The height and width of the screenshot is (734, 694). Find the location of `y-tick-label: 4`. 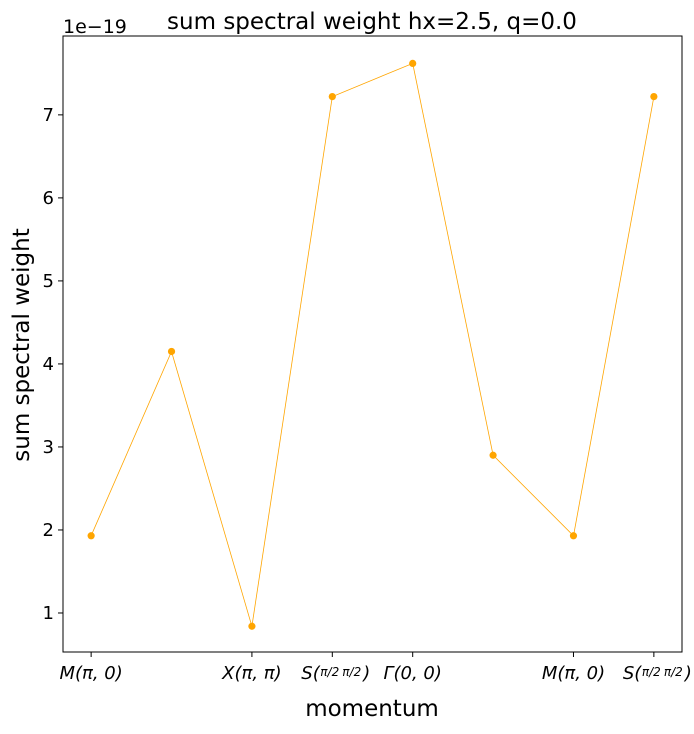

y-tick-label: 4 is located at coordinates (48, 364).